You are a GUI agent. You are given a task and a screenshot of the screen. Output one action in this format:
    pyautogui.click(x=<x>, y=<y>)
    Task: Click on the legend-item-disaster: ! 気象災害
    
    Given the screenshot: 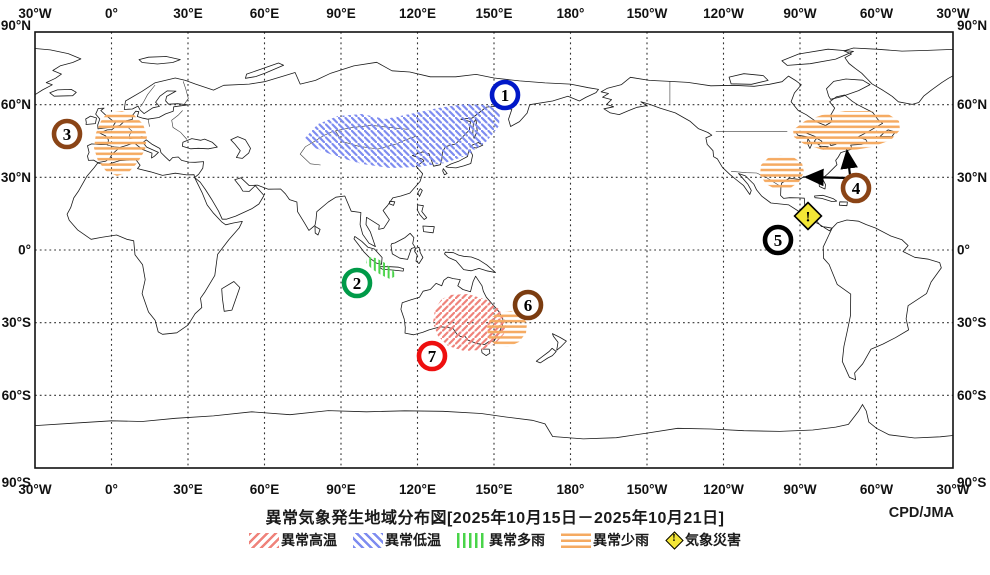 What is the action you would take?
    pyautogui.click(x=703, y=540)
    